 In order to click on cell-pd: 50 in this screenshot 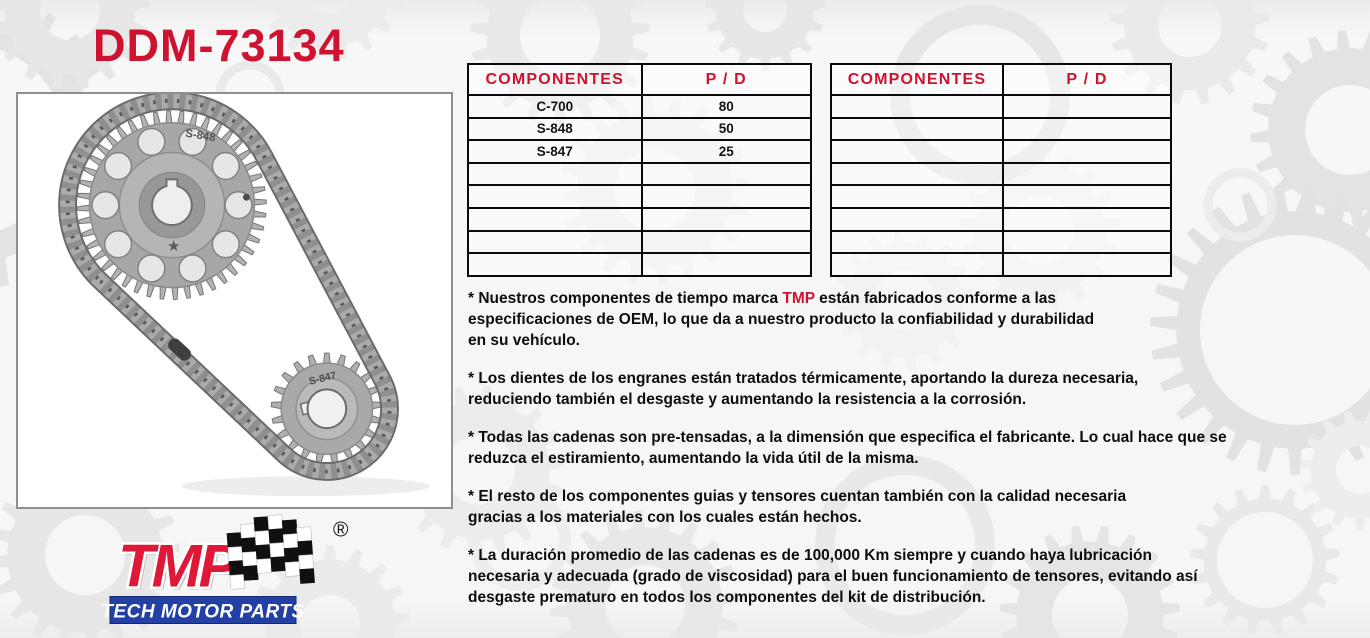, I will do `click(726, 129)`.